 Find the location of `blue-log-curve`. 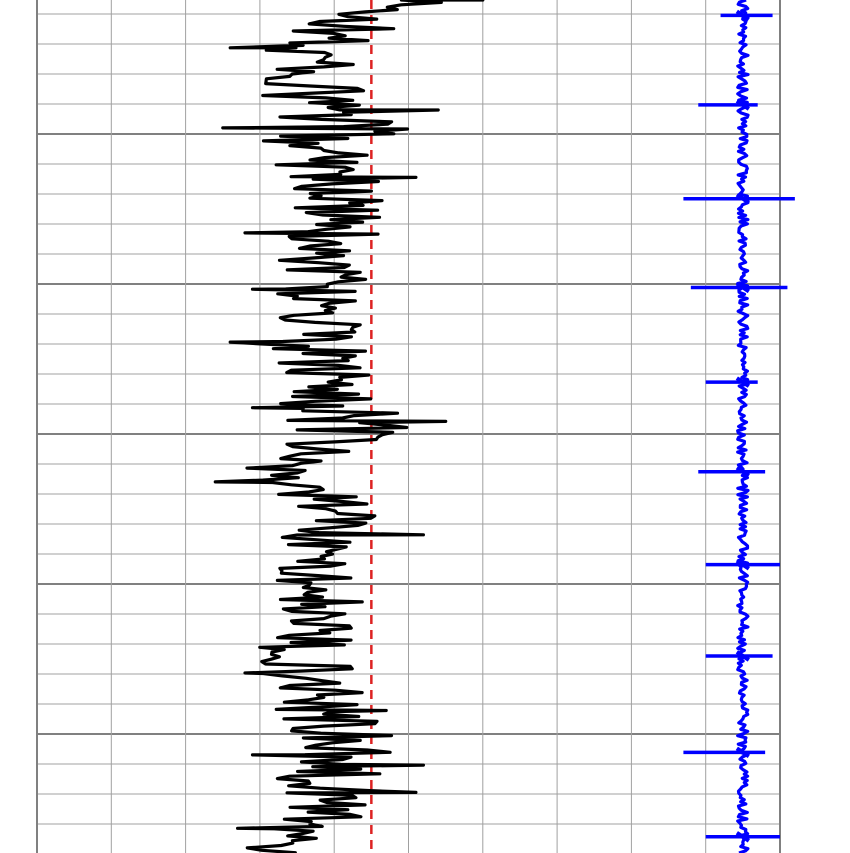

blue-log-curve is located at coordinates (743, 426).